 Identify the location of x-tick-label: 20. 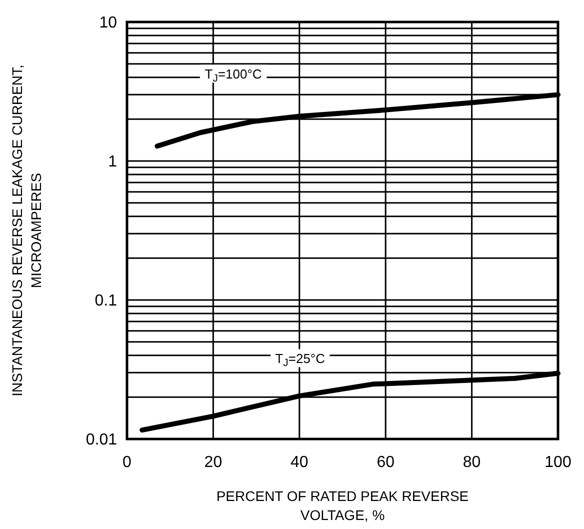
(213, 462).